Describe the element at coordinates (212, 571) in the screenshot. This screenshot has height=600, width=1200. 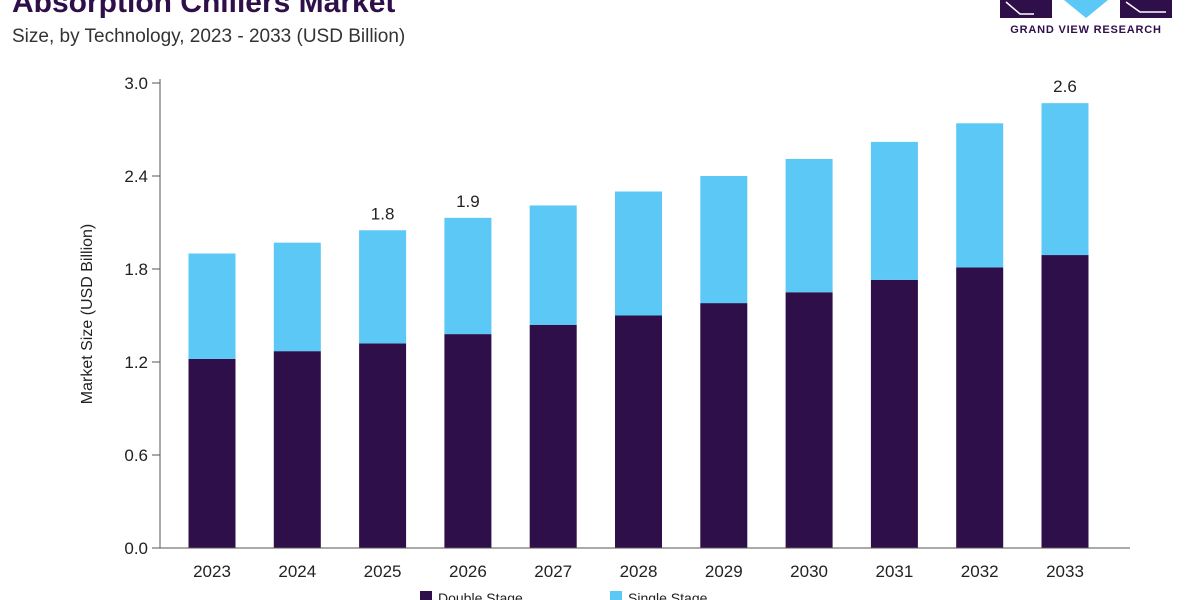
I see `x-tick-label: 2023` at that location.